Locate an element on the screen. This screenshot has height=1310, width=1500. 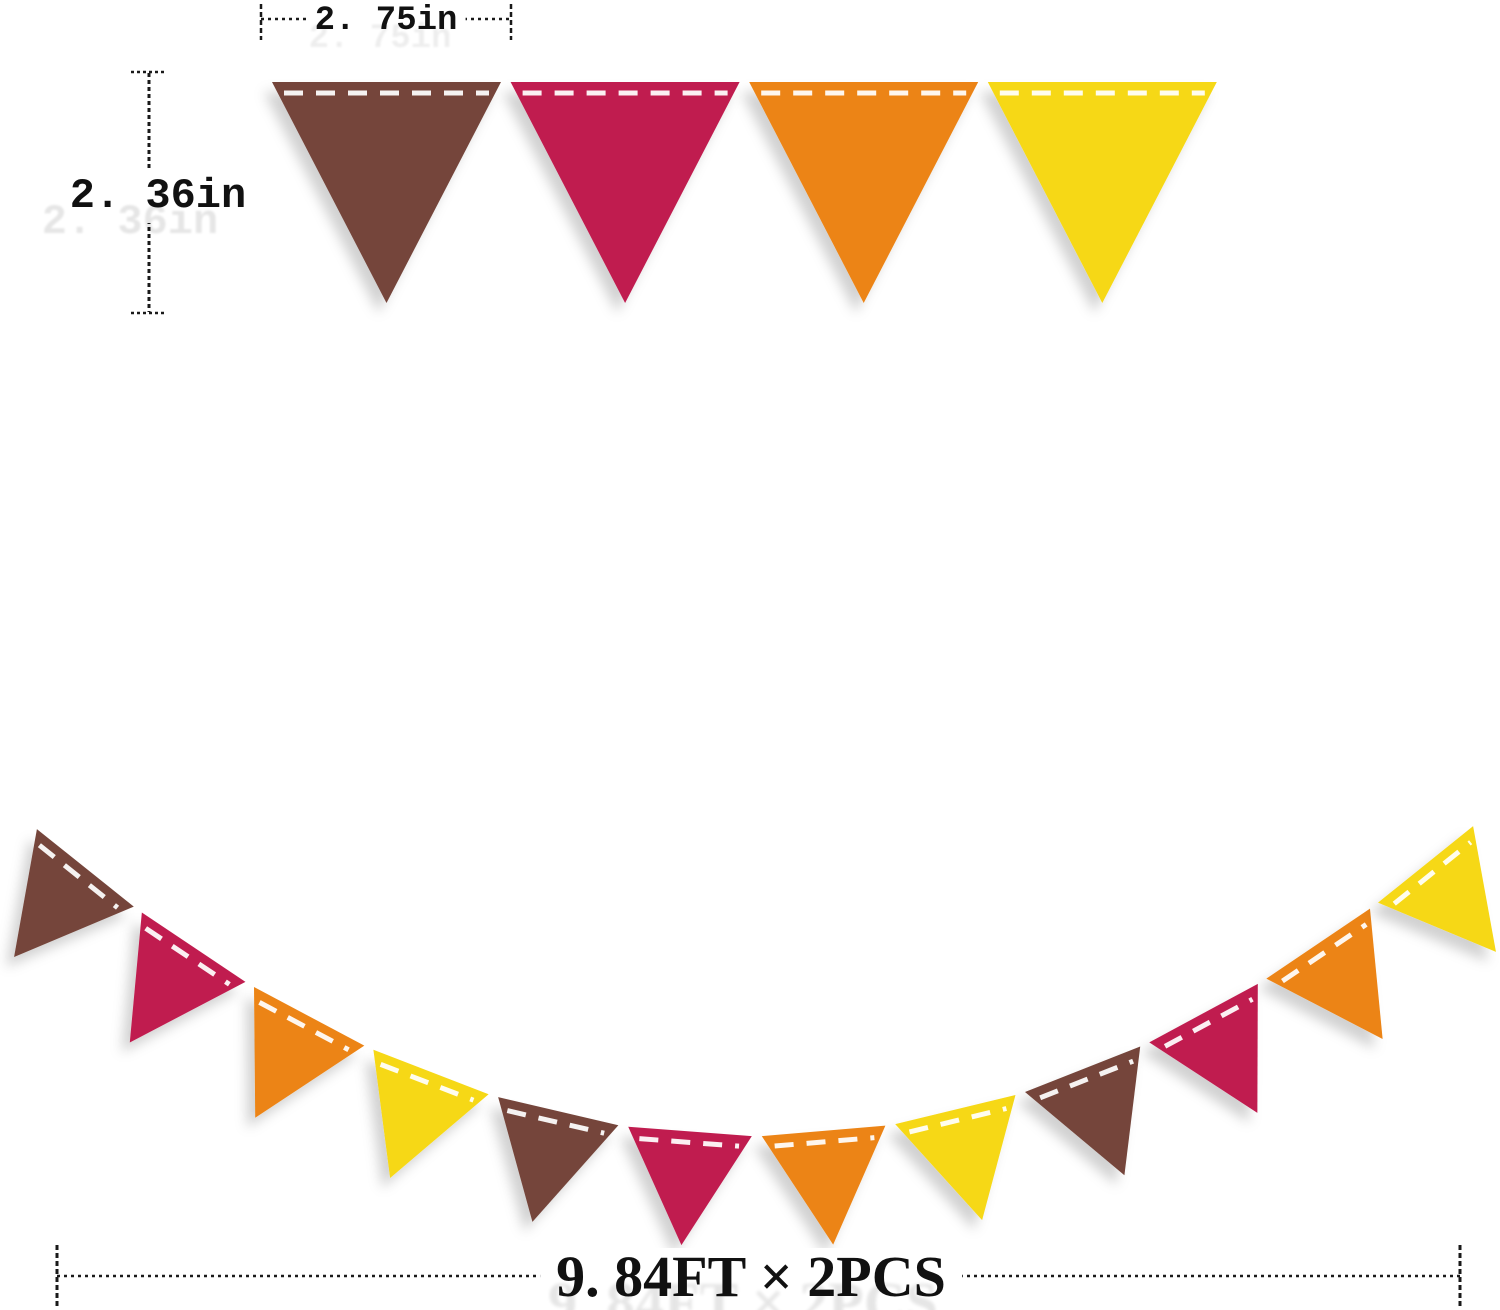
banner-length-dimension-label: 9. 84FT × 2PCS is located at coordinates (751, 1277).